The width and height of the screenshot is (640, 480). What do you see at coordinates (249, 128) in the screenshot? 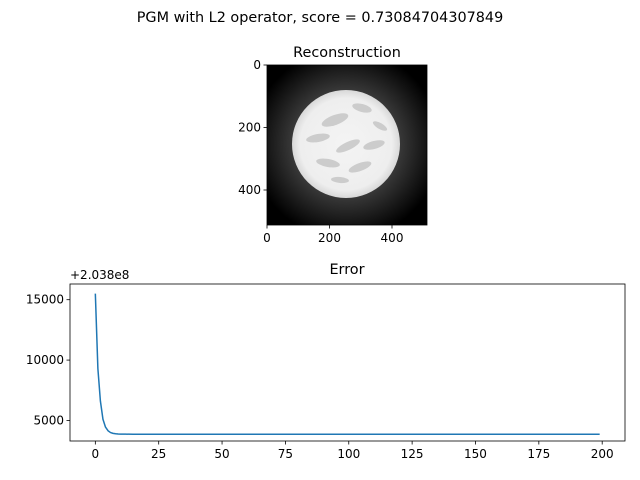
I see `y-tick-label: 200` at bounding box center [249, 128].